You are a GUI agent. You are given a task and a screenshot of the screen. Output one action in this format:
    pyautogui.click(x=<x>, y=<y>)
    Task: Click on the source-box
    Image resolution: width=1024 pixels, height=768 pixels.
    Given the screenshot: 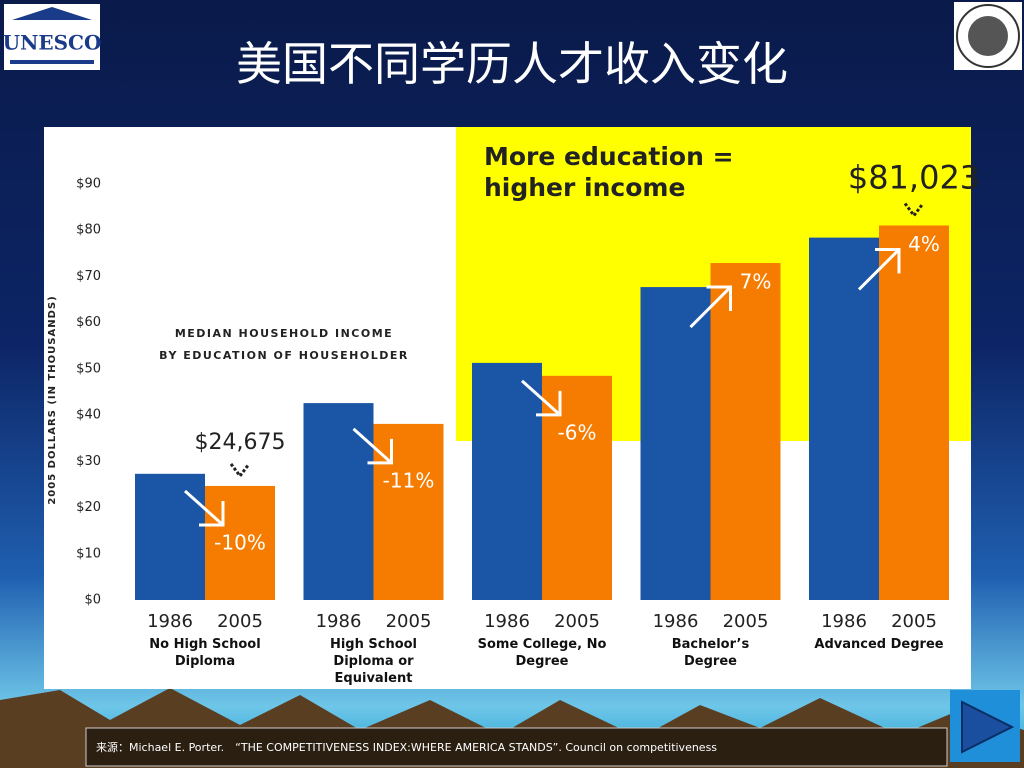 What is the action you would take?
    pyautogui.click(x=516, y=747)
    